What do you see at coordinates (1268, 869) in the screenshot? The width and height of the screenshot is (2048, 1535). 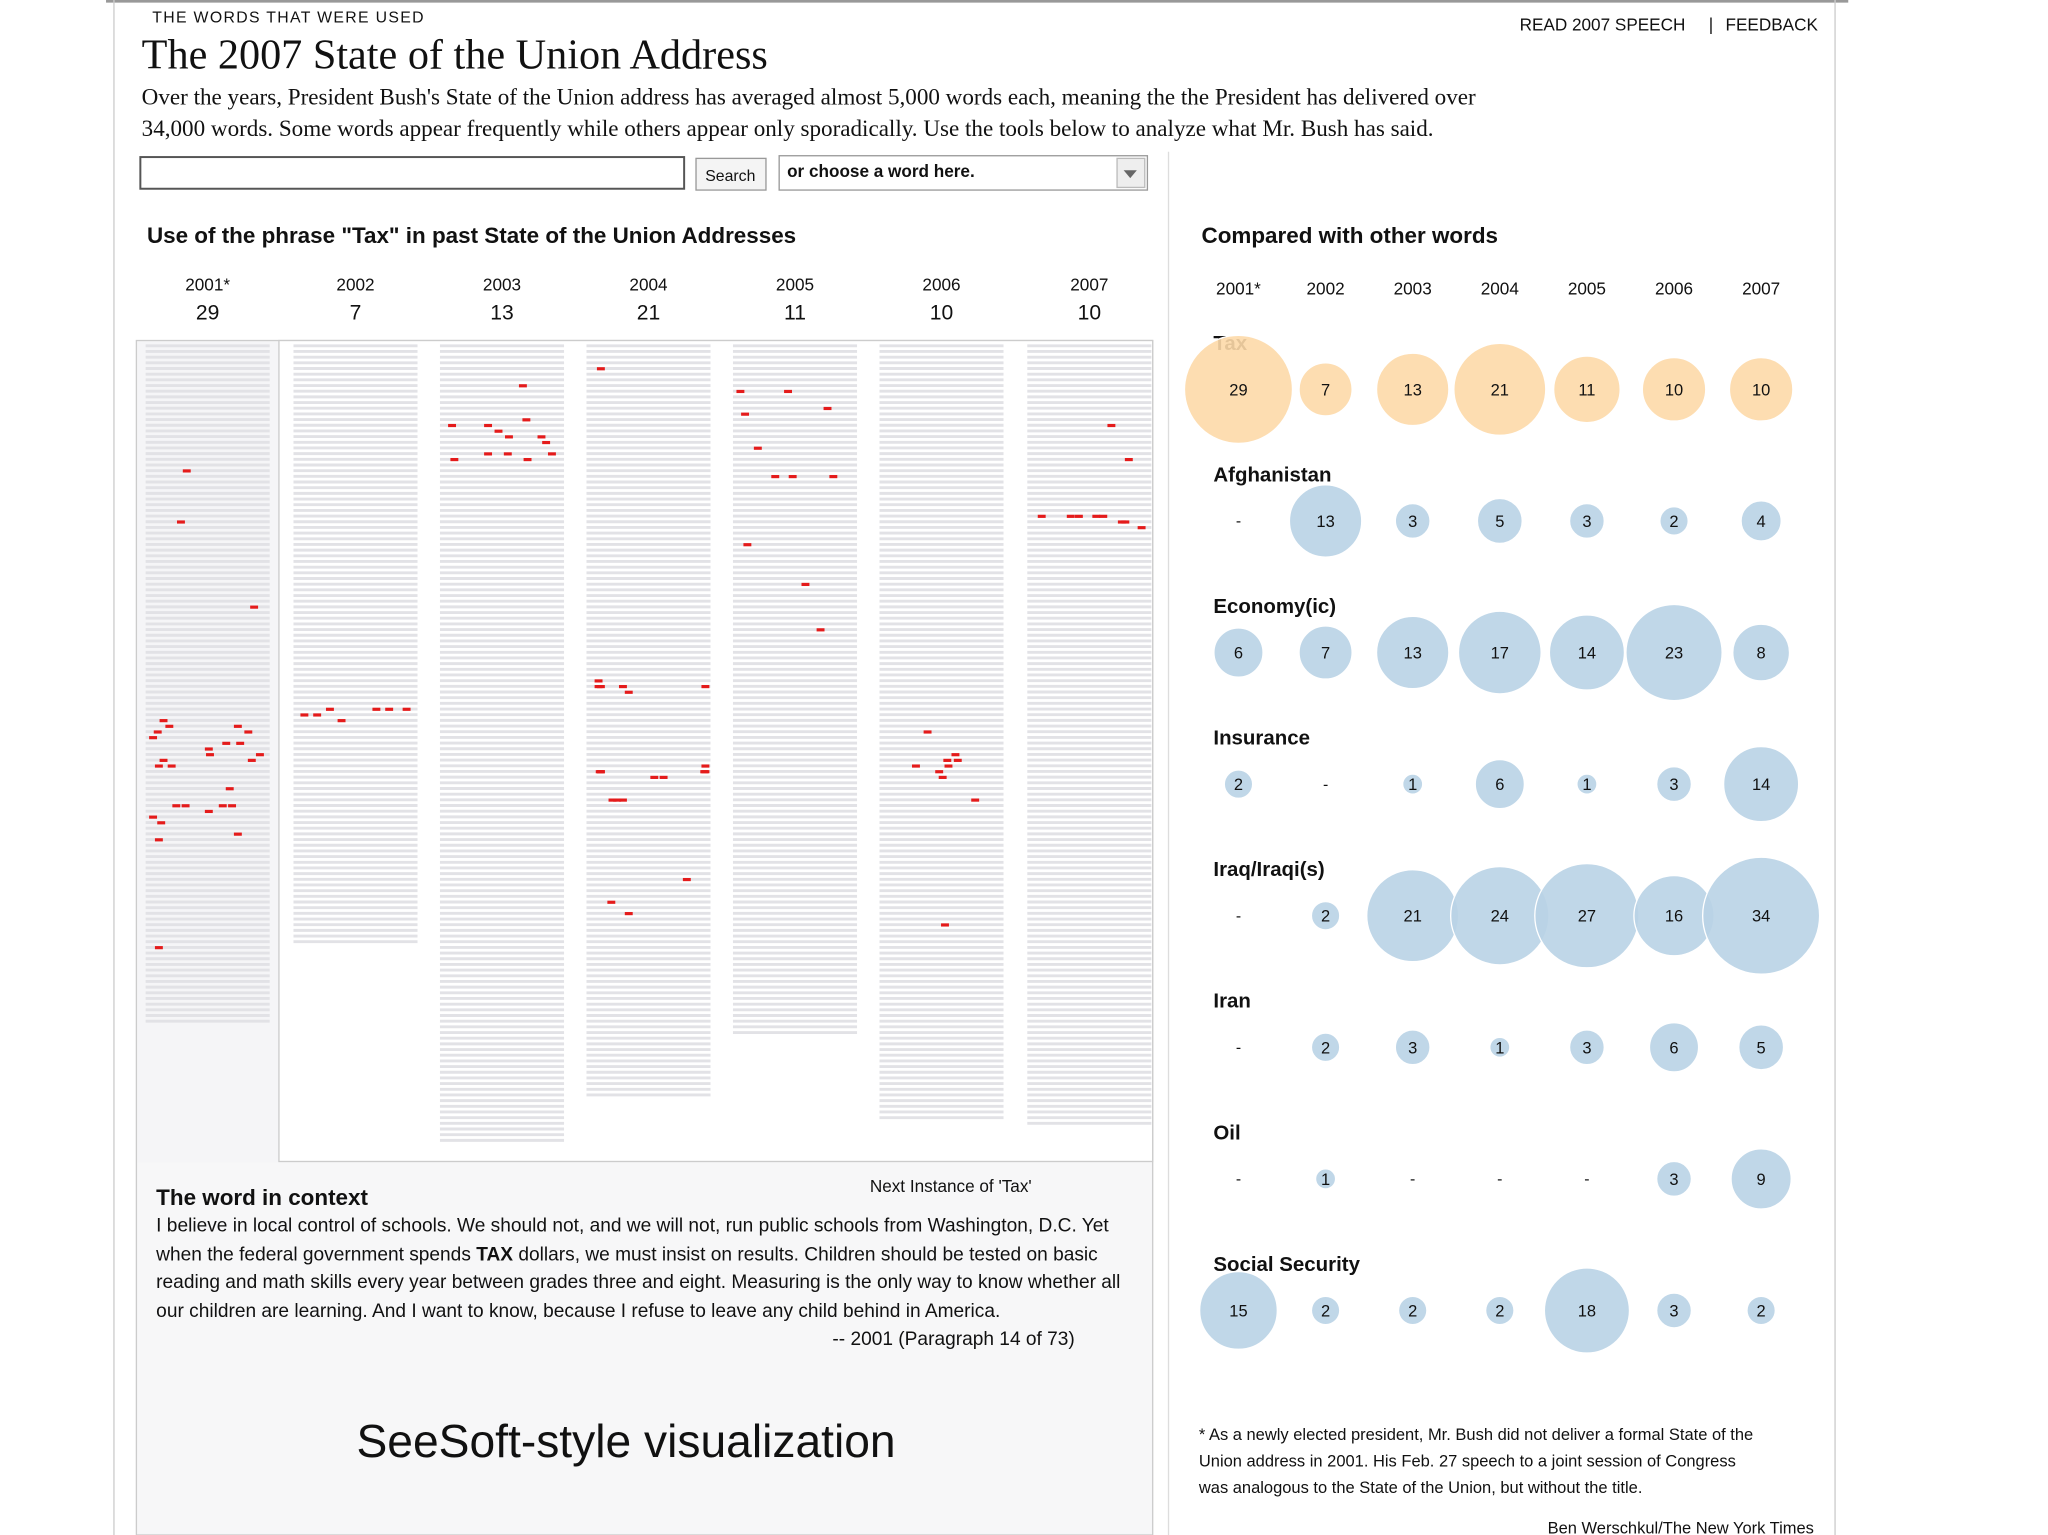 I see `row-label: Iraq/Iraqi(s)` at bounding box center [1268, 869].